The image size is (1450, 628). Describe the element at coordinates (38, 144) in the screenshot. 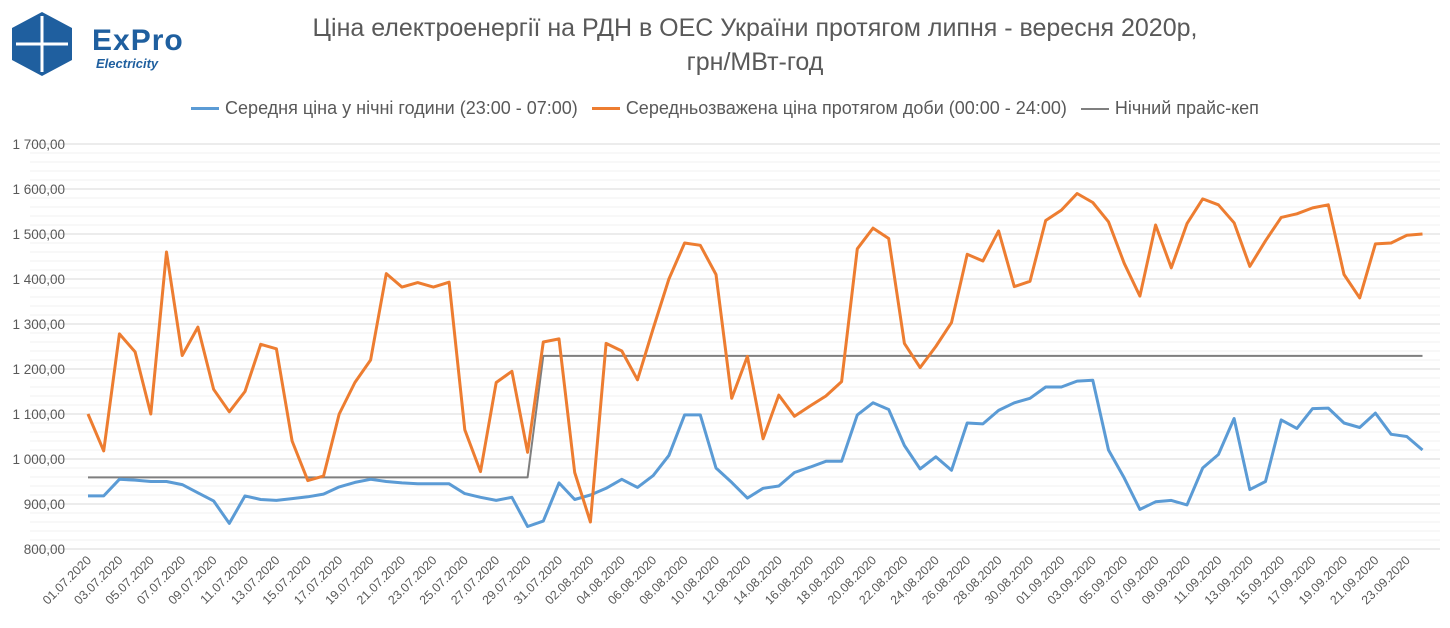

I see `y-tick-label: 1 700,00` at that location.